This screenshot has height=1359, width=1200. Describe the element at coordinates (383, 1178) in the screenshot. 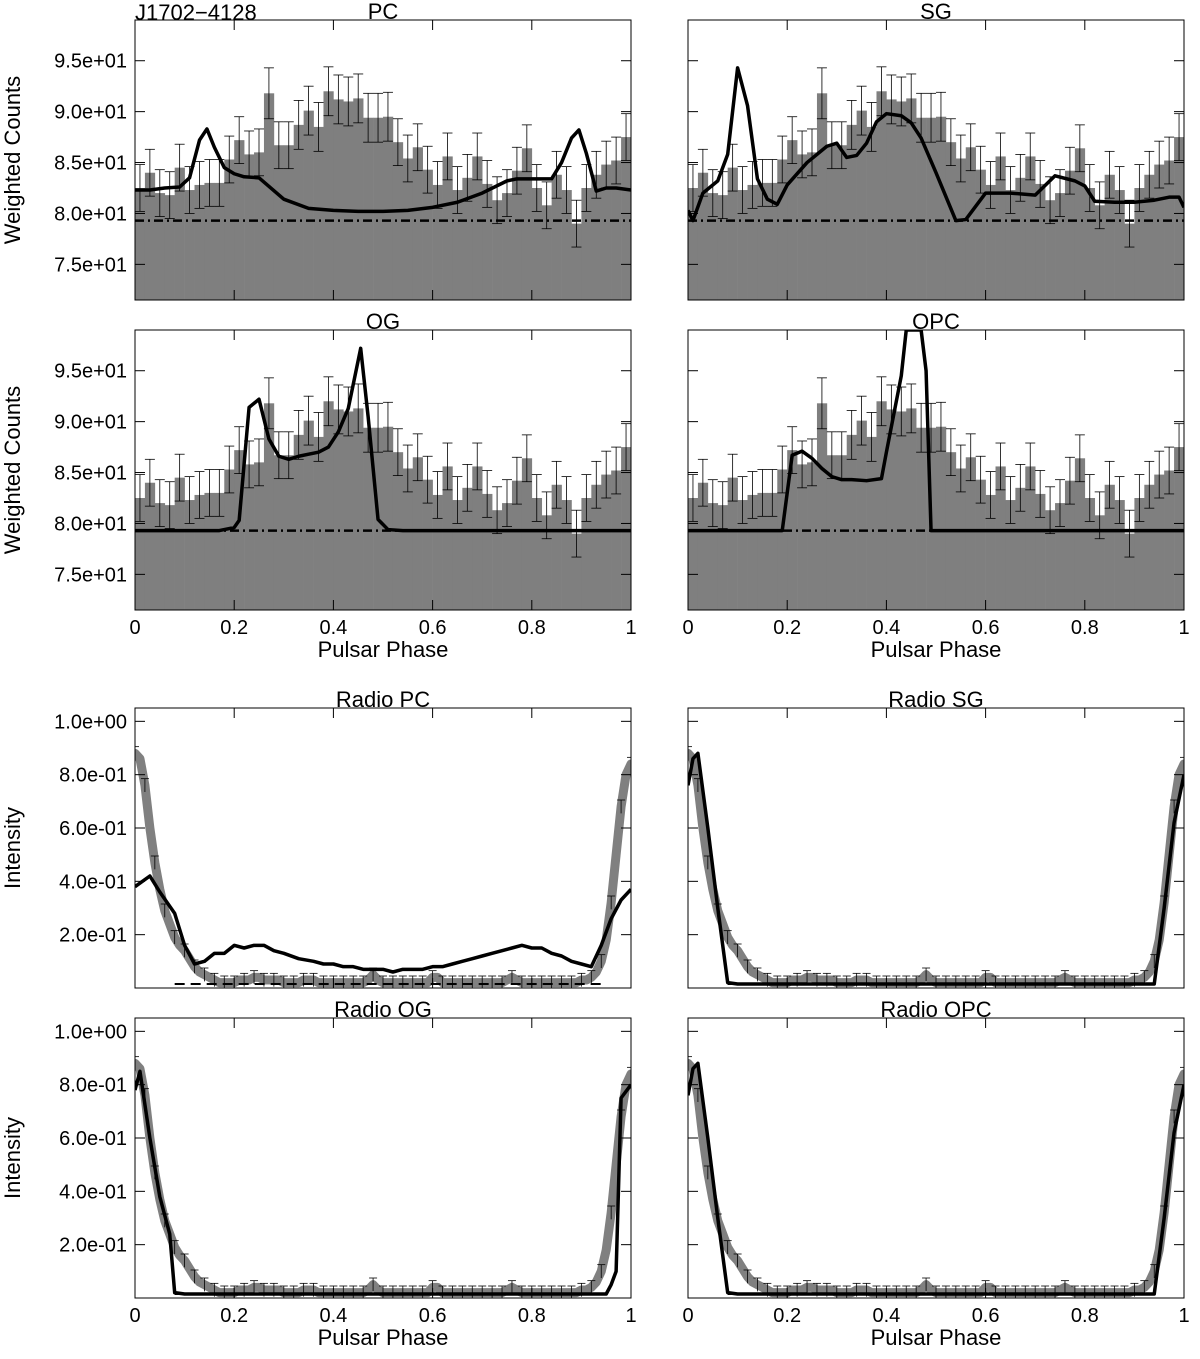

I see `radio-profile-line` at that location.